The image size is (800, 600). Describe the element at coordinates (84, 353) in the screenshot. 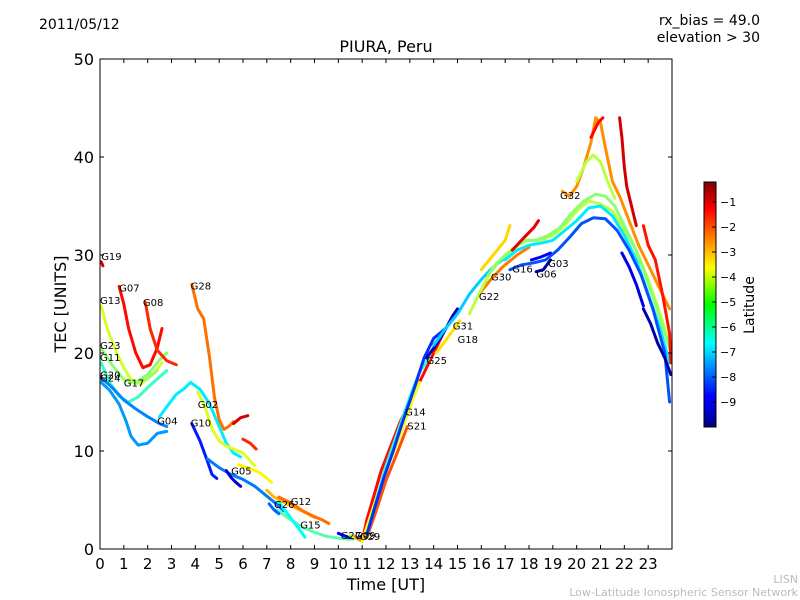

I see `y-tick-label: 20` at that location.